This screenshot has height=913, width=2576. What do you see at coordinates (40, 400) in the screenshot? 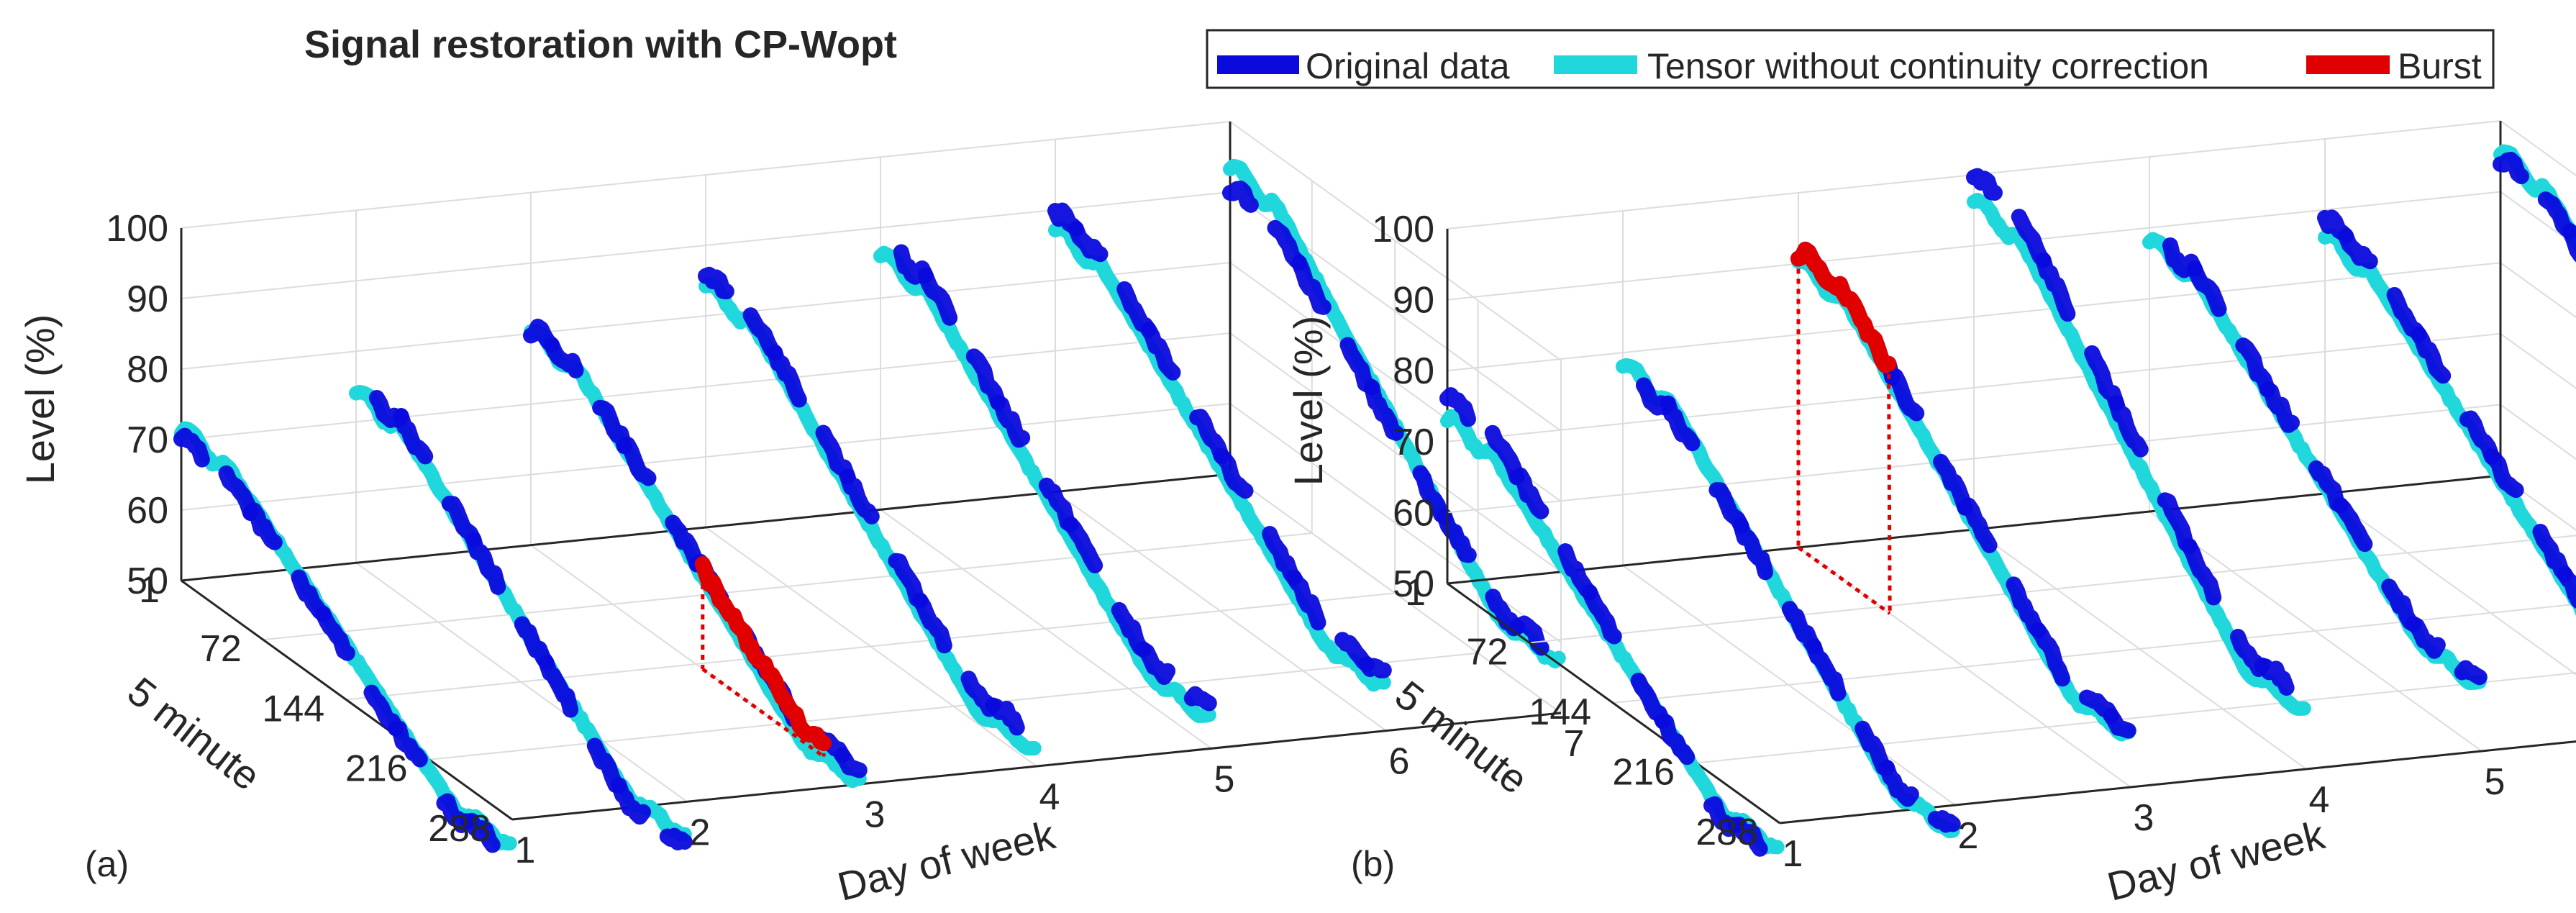
I see `zlabel-a: Level (%)` at bounding box center [40, 400].